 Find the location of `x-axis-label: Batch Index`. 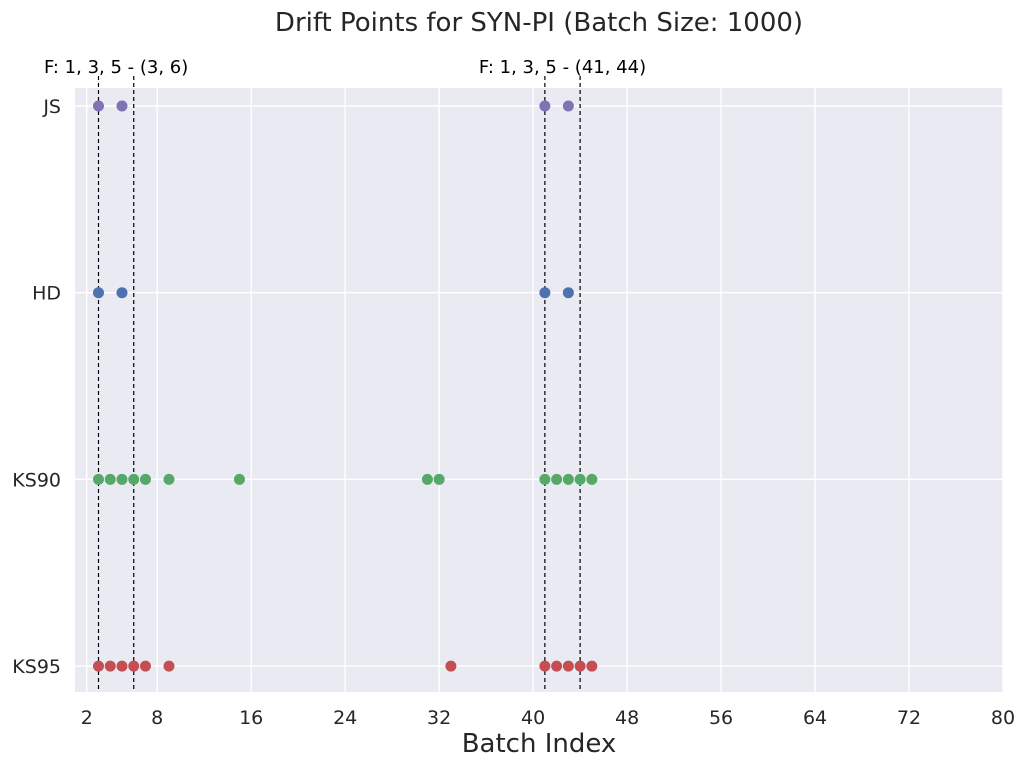

x-axis-label: Batch Index is located at coordinates (539, 744).